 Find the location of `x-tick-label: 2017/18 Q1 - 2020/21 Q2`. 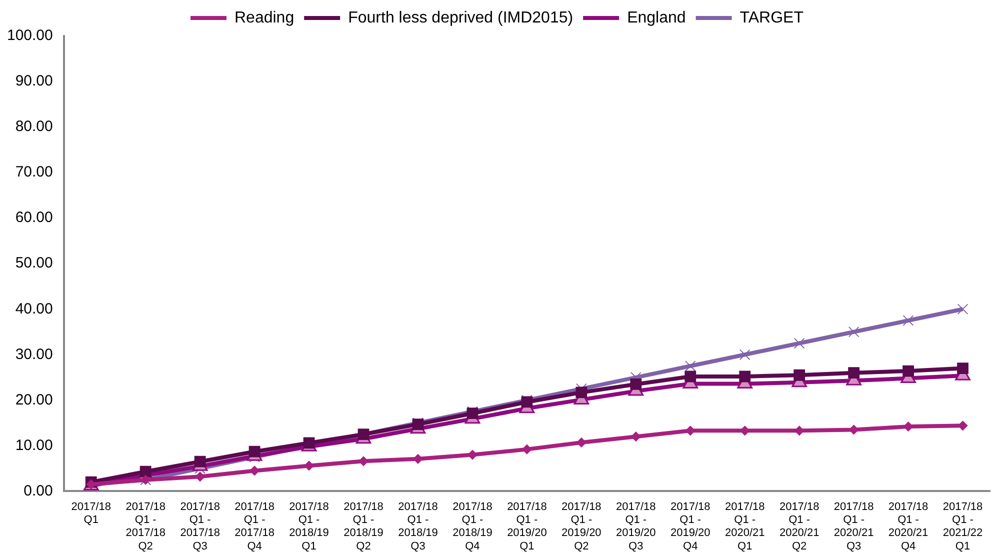

x-tick-label: 2017/18 Q1 - 2020/21 Q2 is located at coordinates (799, 526).